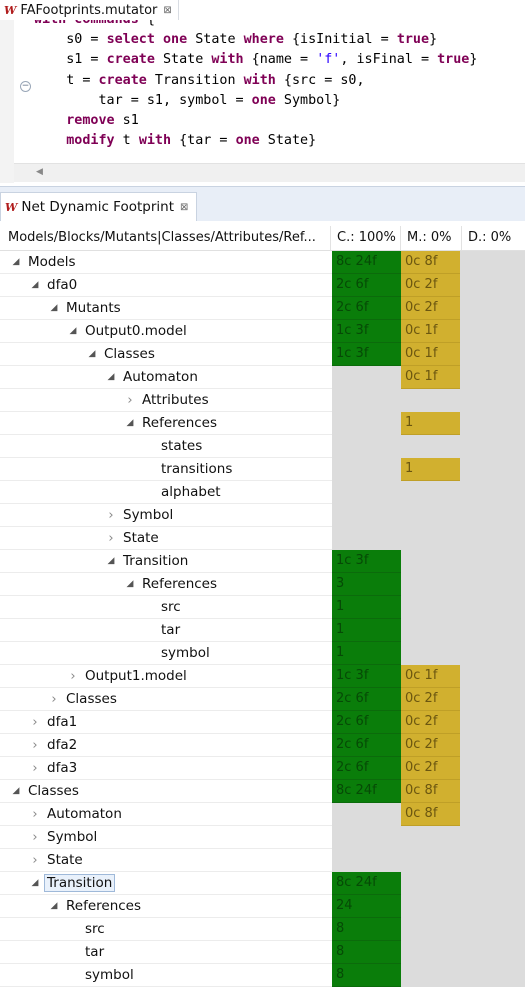 Image resolution: width=525 pixels, height=989 pixels. What do you see at coordinates (189, 699) in the screenshot?
I see `tree-cell: › Classes` at bounding box center [189, 699].